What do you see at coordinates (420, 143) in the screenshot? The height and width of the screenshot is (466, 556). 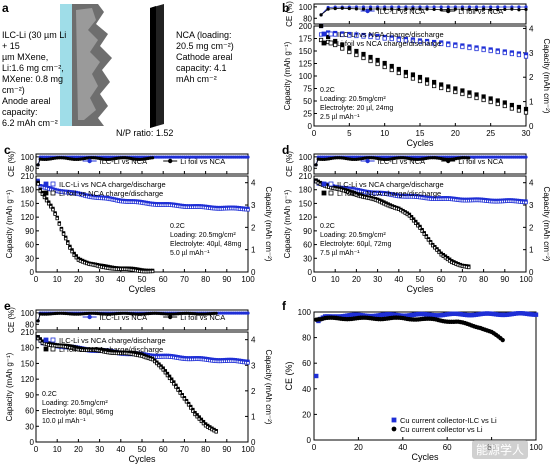 I see `x-axis-label: Cycles` at bounding box center [420, 143].